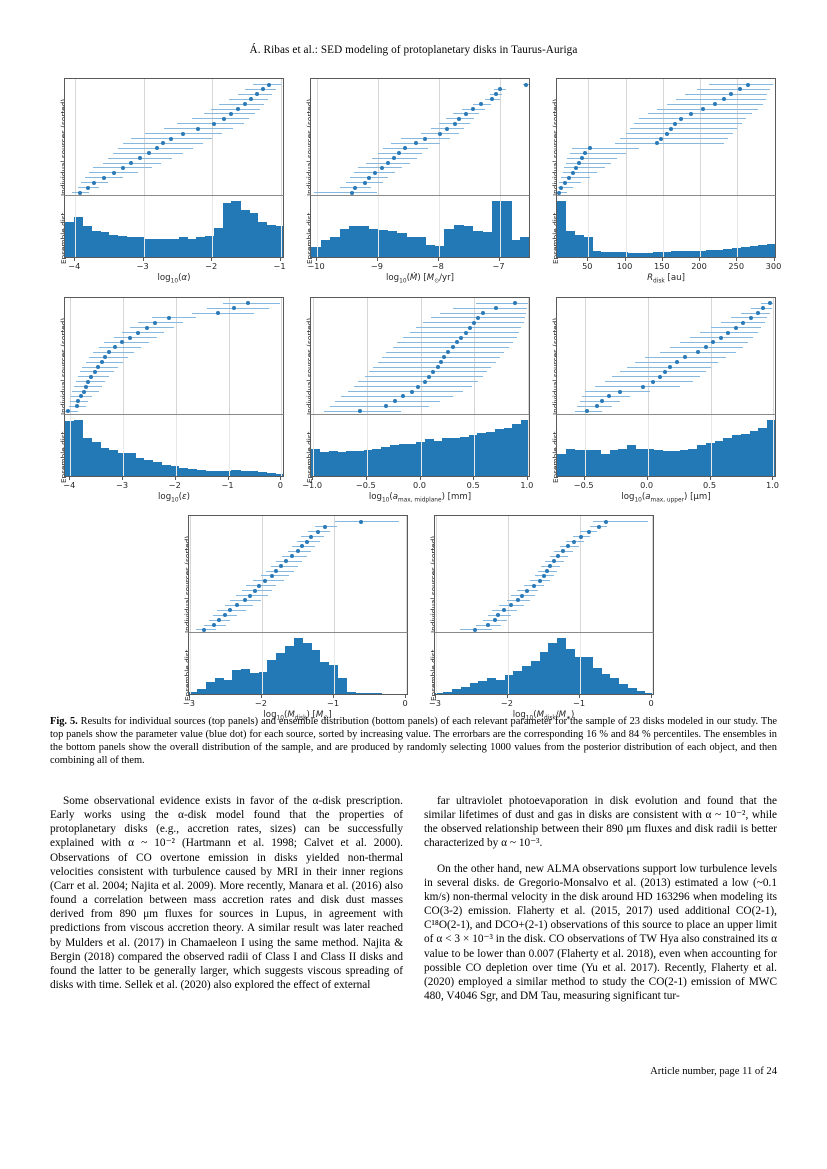  Describe the element at coordinates (666, 227) in the screenshot. I see `bottom-axes-rdisk` at that location.